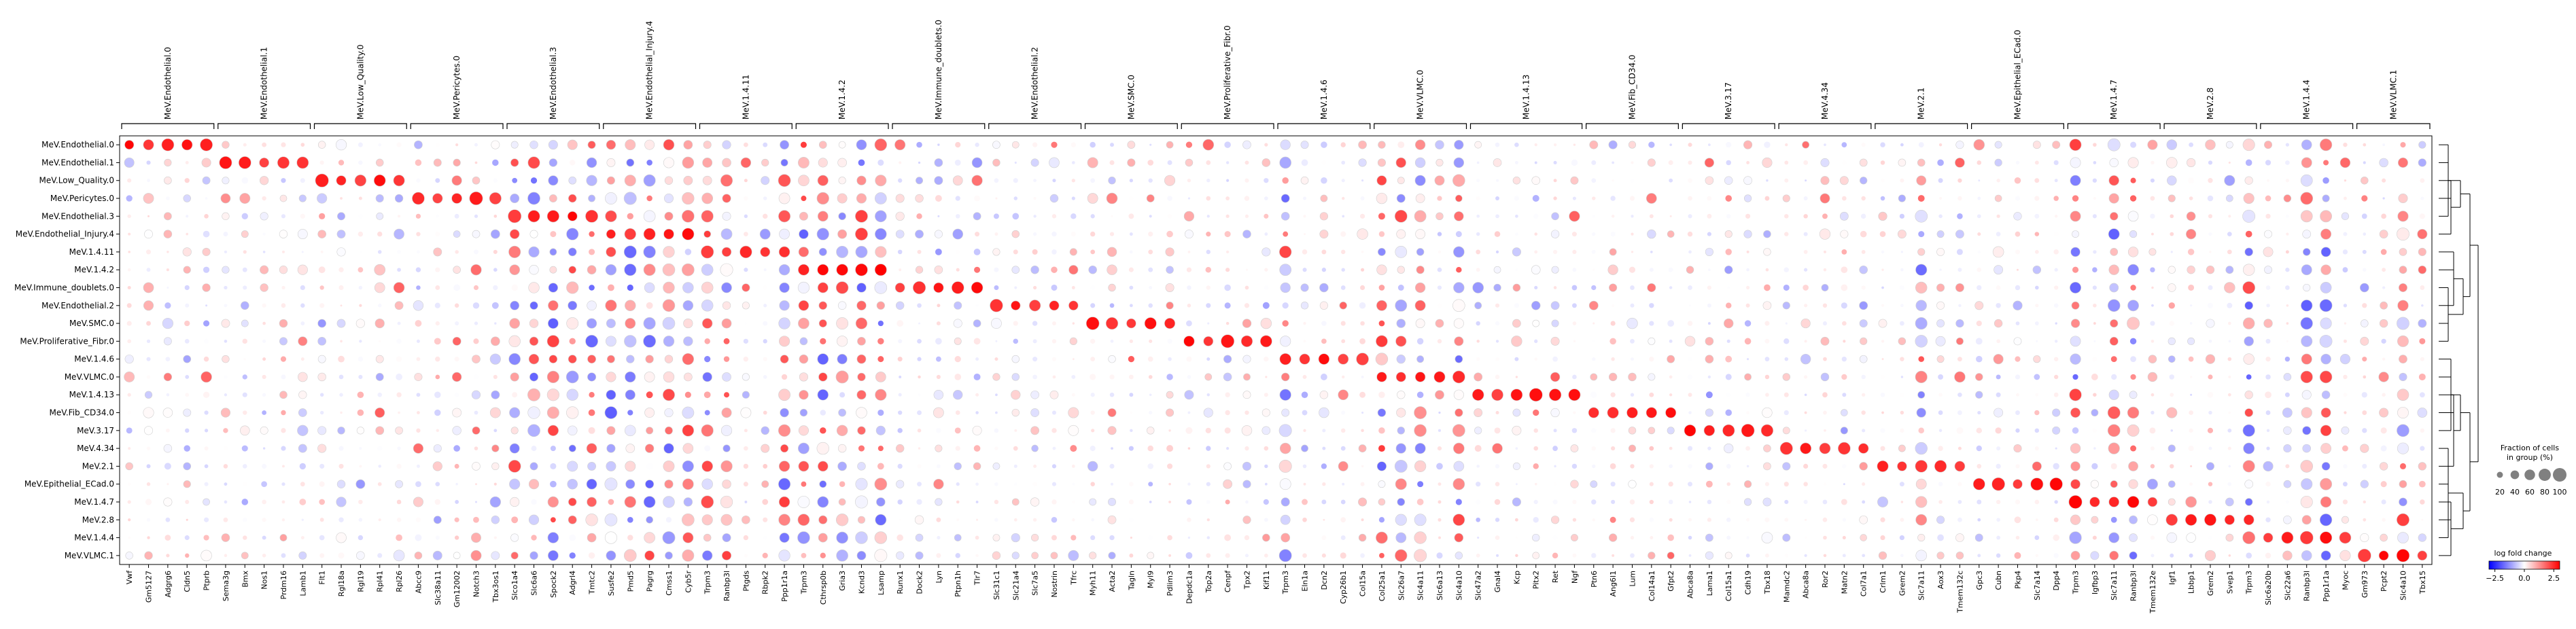 The height and width of the screenshot is (629, 2576). I want to click on row-label: MeV.VLMC.1, so click(89, 555).